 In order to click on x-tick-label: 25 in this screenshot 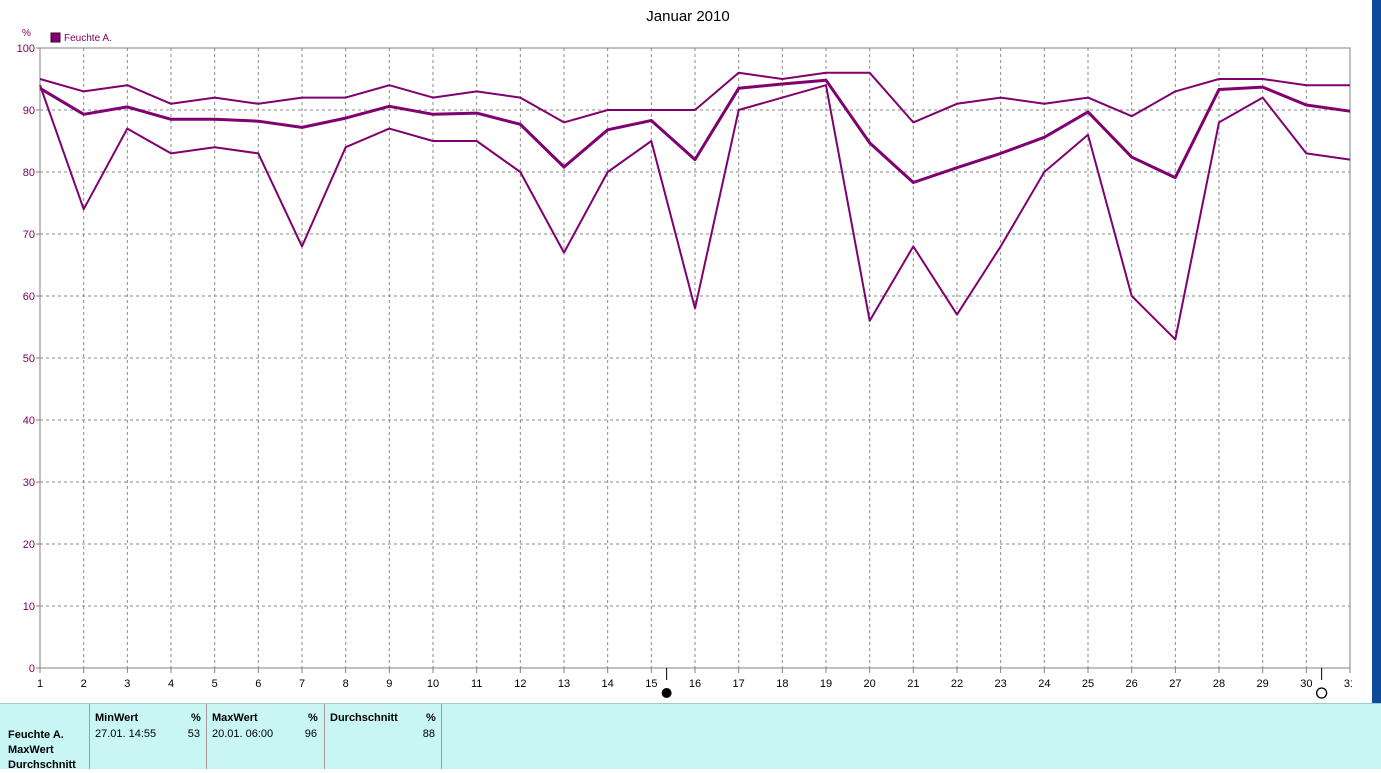, I will do `click(1088, 684)`.